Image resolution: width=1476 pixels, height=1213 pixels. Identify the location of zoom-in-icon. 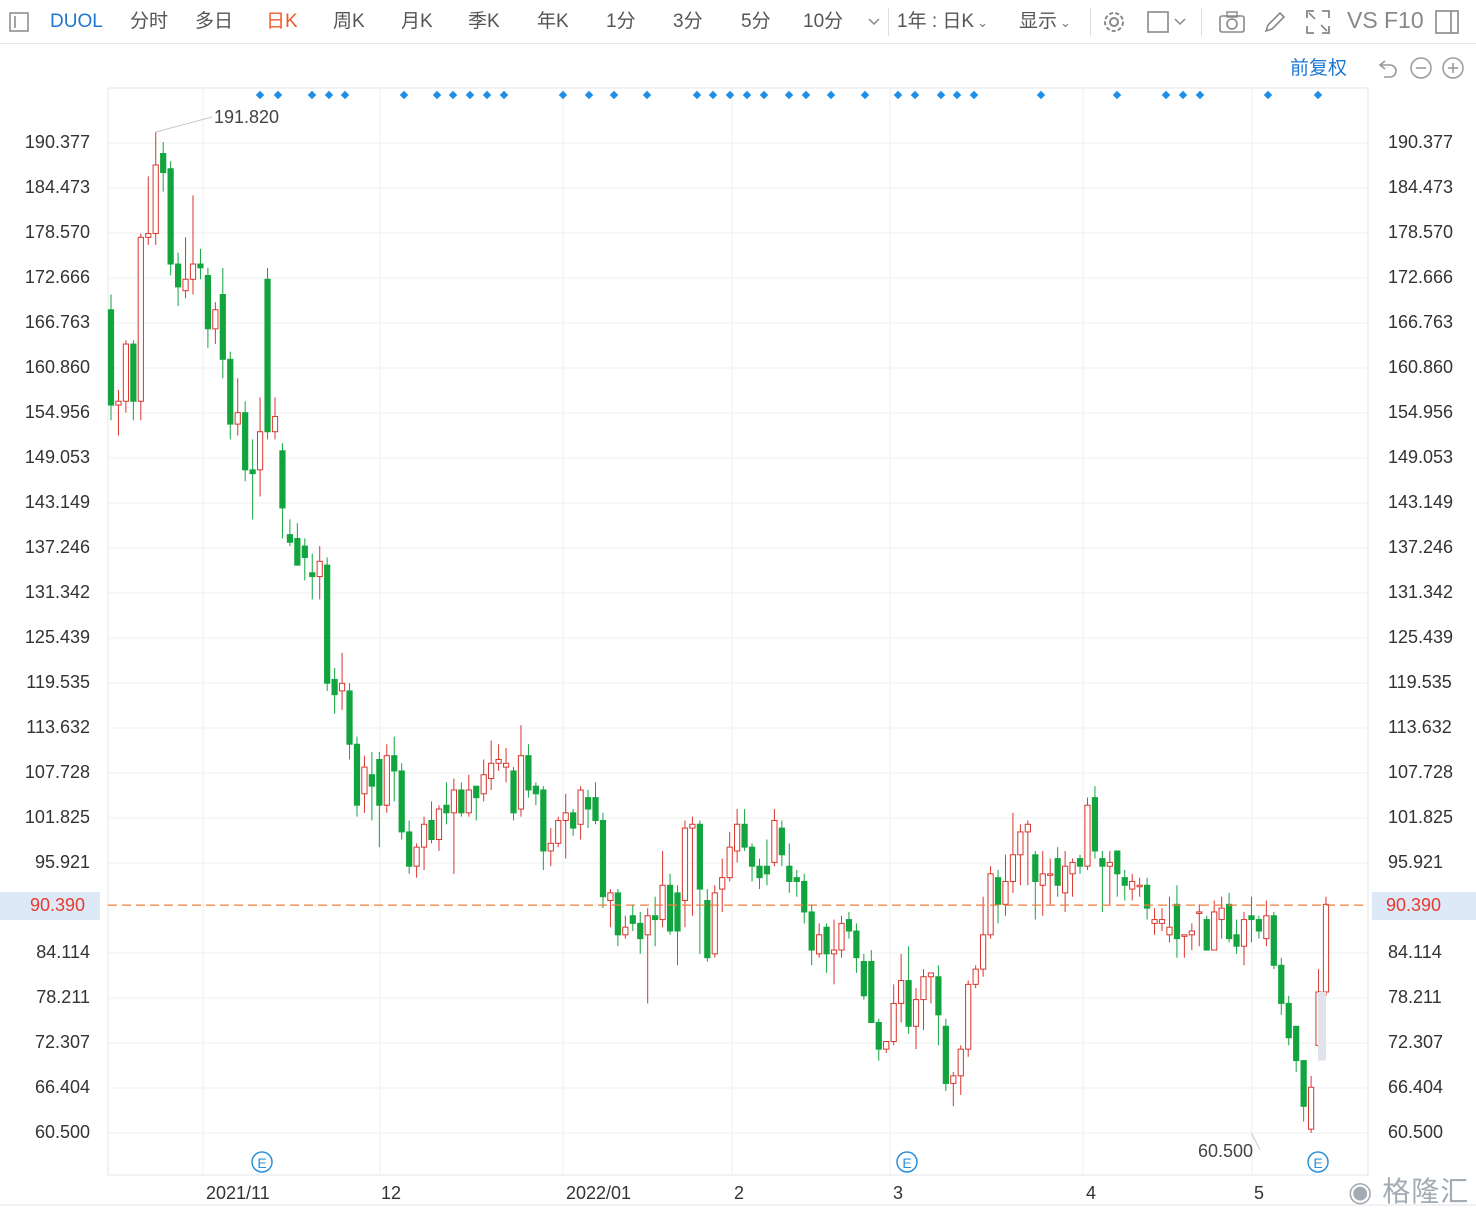
(1453, 68).